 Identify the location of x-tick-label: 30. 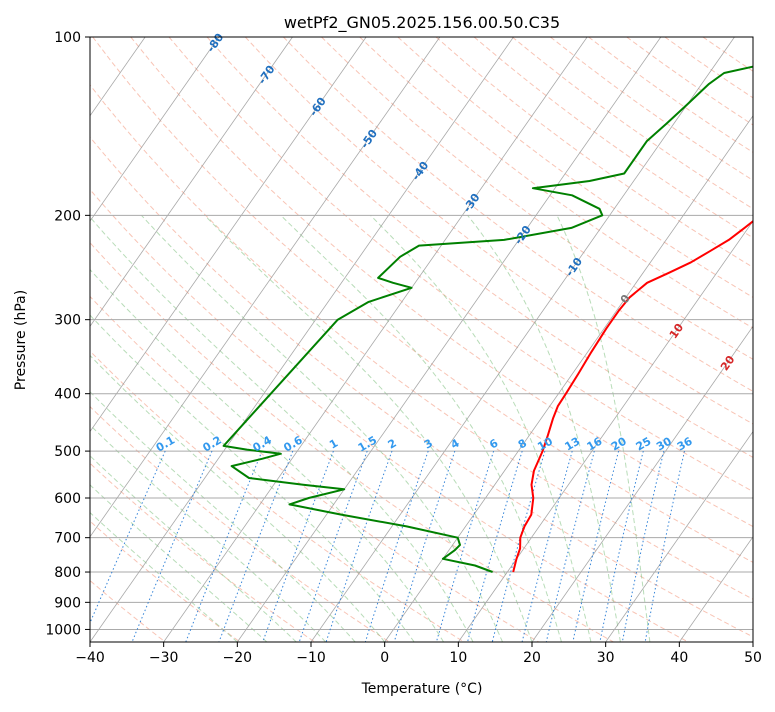
(606, 658).